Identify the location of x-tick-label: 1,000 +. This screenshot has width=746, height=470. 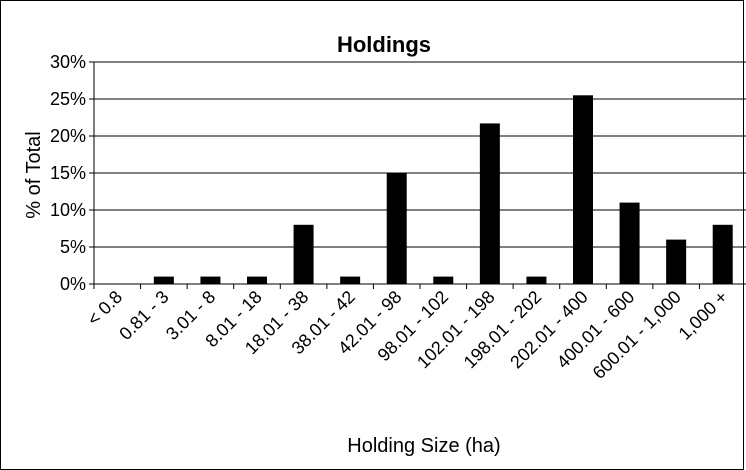
(703, 315).